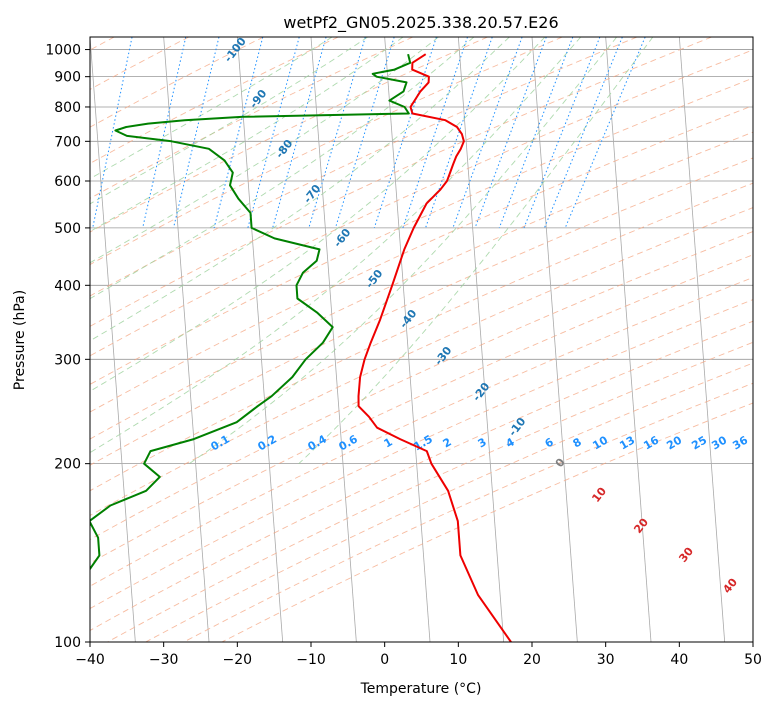  What do you see at coordinates (67, 78) in the screenshot?
I see `y-tick-label: 900` at bounding box center [67, 78].